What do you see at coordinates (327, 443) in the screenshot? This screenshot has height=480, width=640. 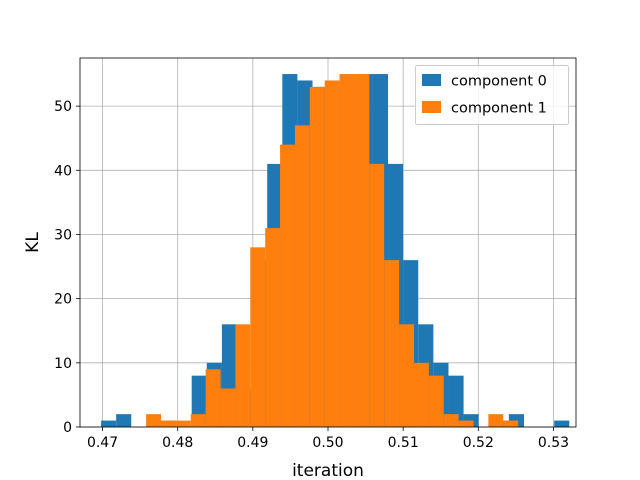 I see `x-tick-label: 0.50` at bounding box center [327, 443].